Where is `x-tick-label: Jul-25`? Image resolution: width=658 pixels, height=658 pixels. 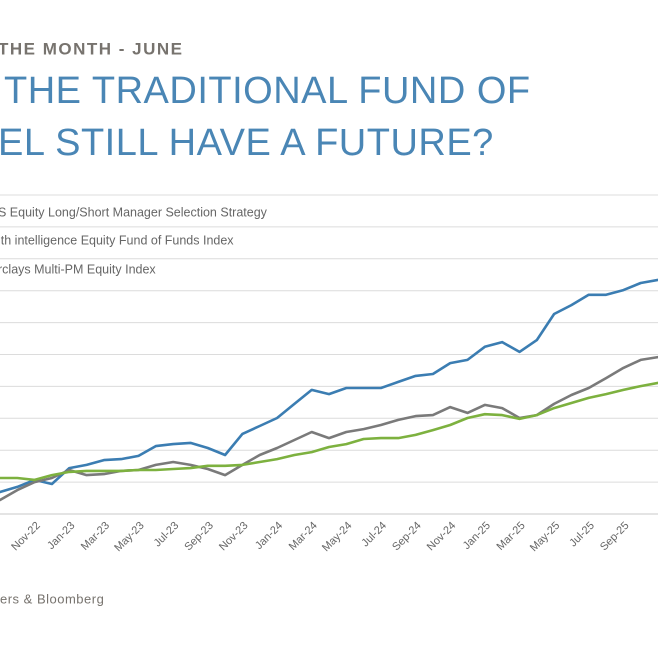
x-tick-label: Jul-25 is located at coordinates (582, 535).